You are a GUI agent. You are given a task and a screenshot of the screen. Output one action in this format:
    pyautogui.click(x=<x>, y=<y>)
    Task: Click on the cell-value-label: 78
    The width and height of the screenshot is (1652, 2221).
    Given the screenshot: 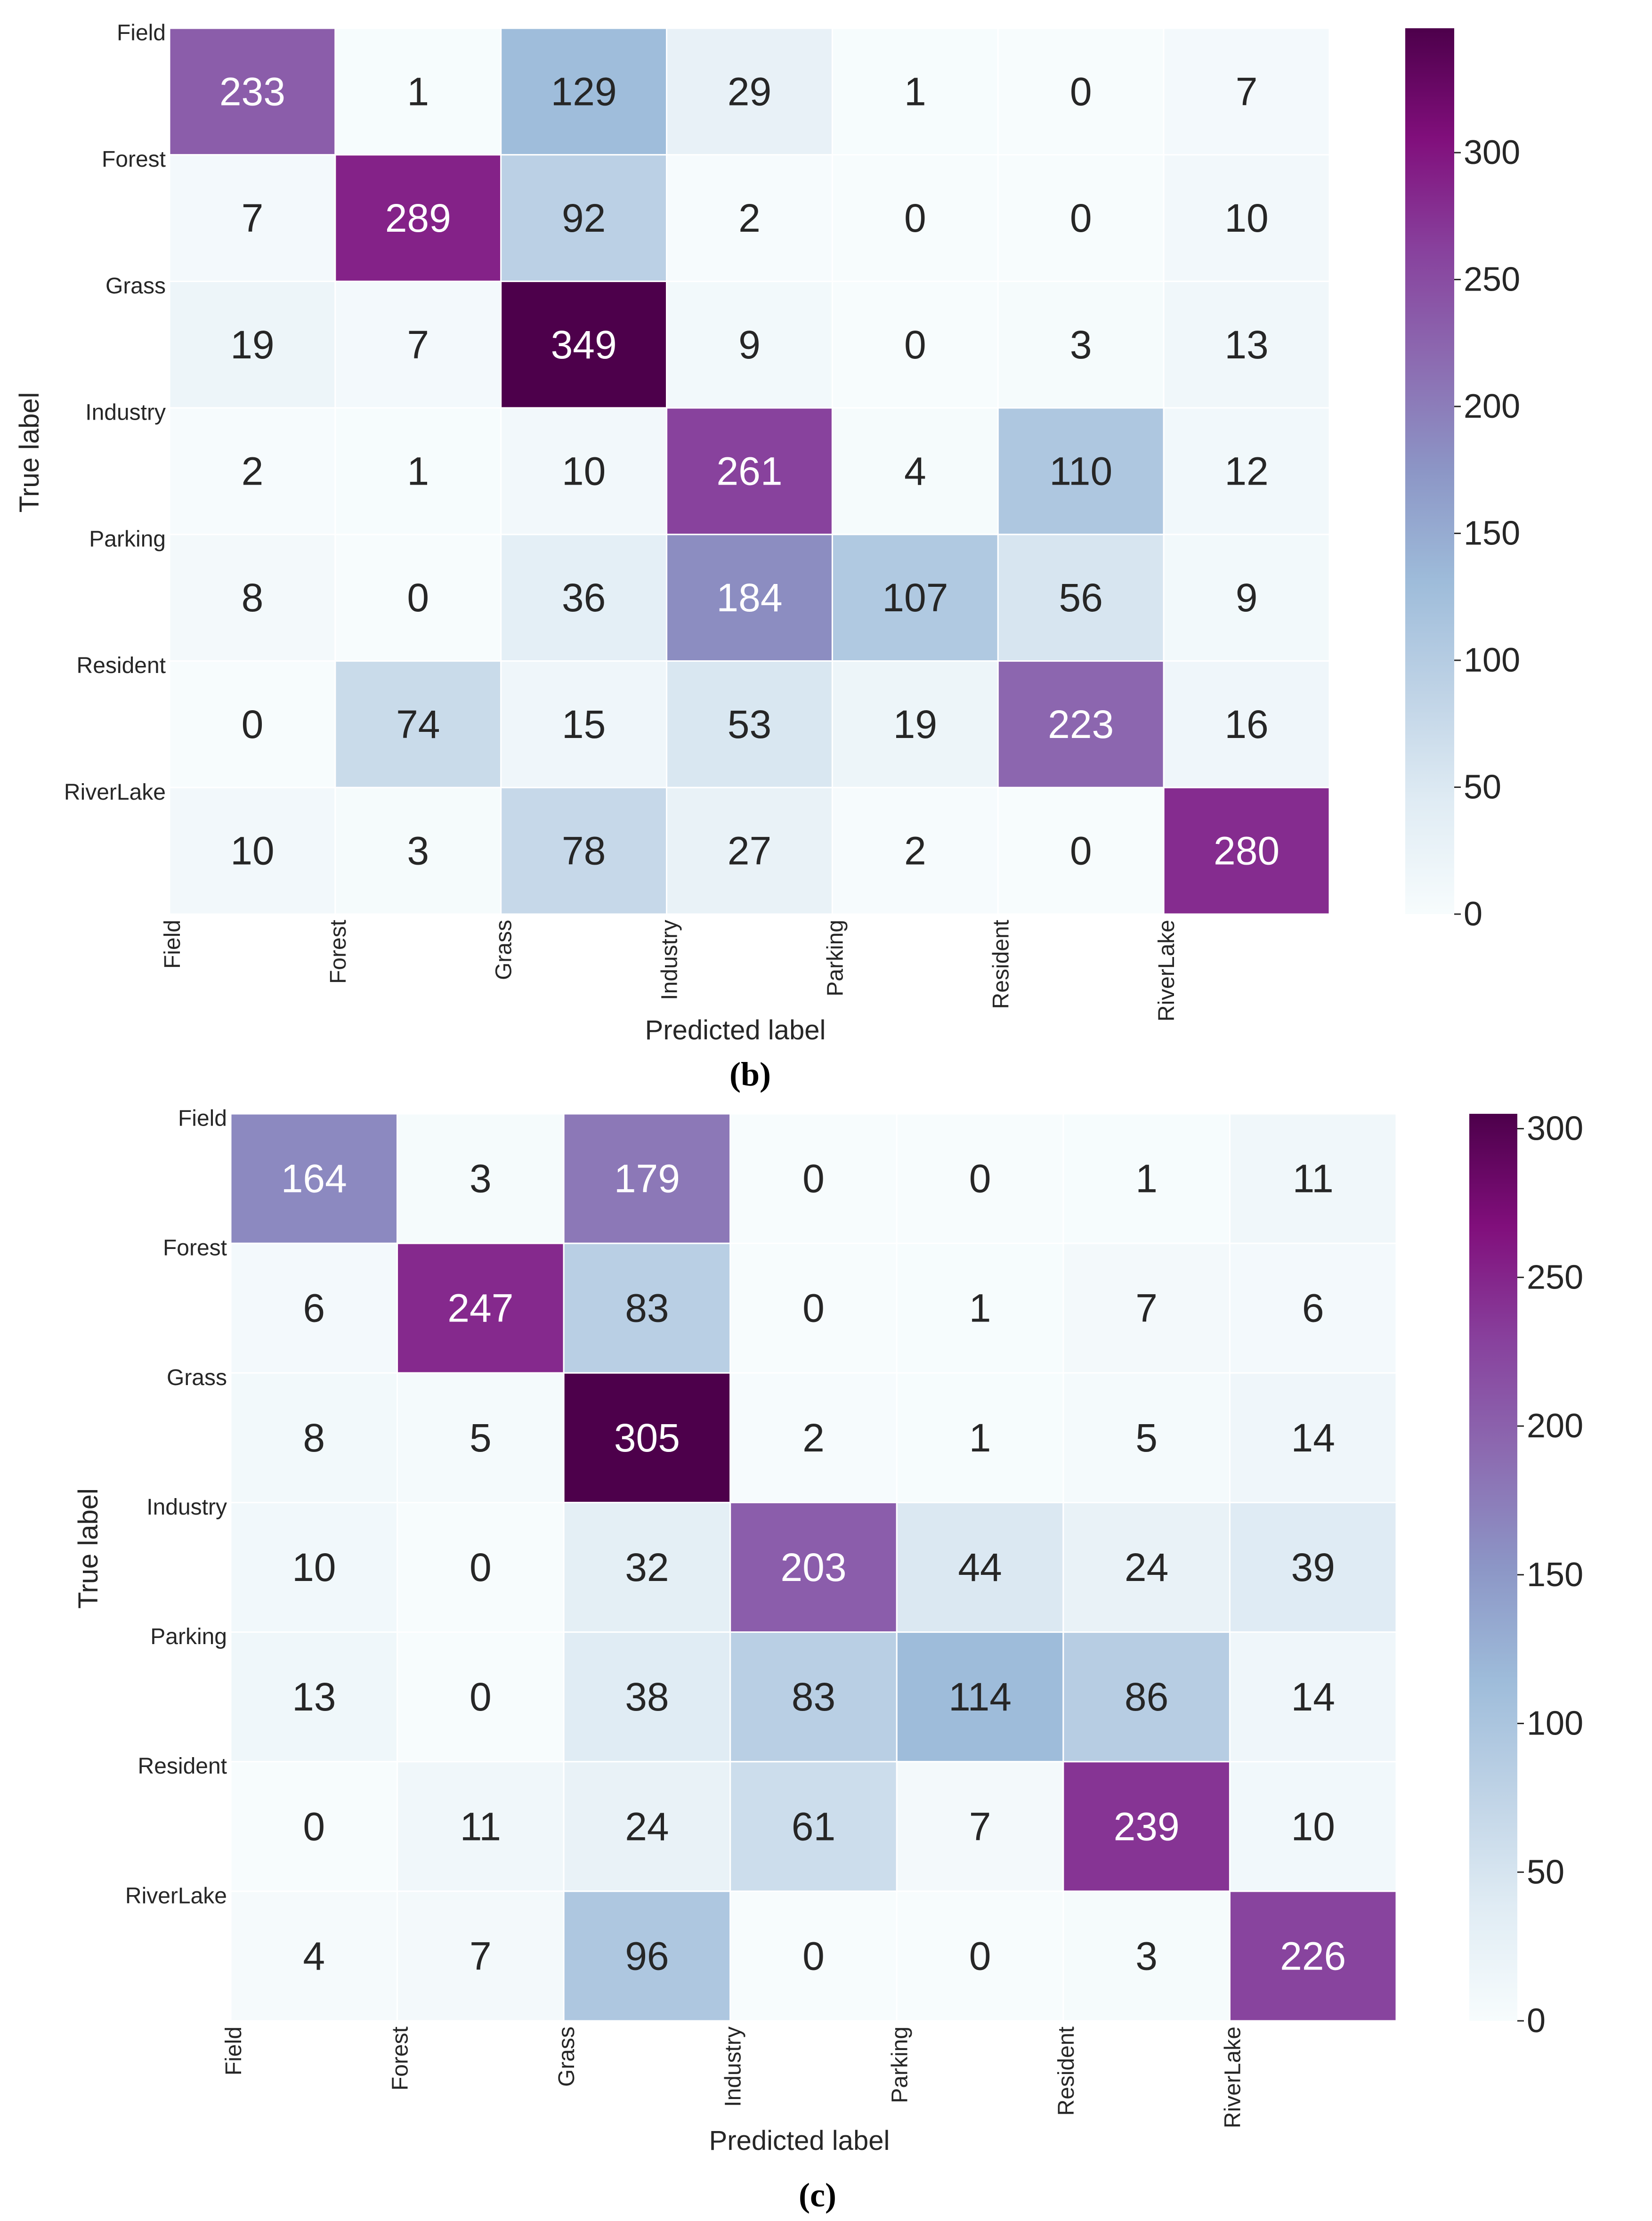 What is the action you would take?
    pyautogui.click(x=584, y=851)
    